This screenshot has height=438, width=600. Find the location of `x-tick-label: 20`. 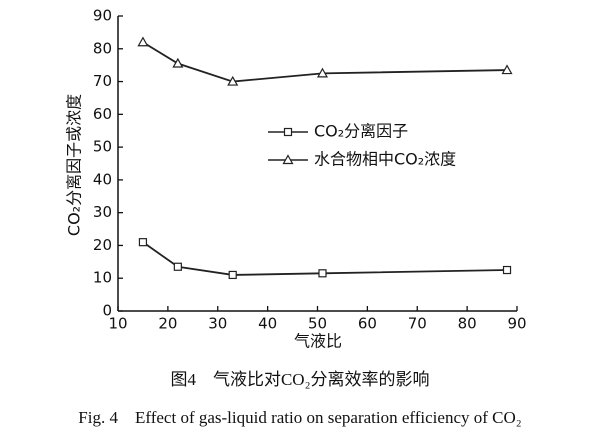

x-tick-label: 20 is located at coordinates (167, 324).